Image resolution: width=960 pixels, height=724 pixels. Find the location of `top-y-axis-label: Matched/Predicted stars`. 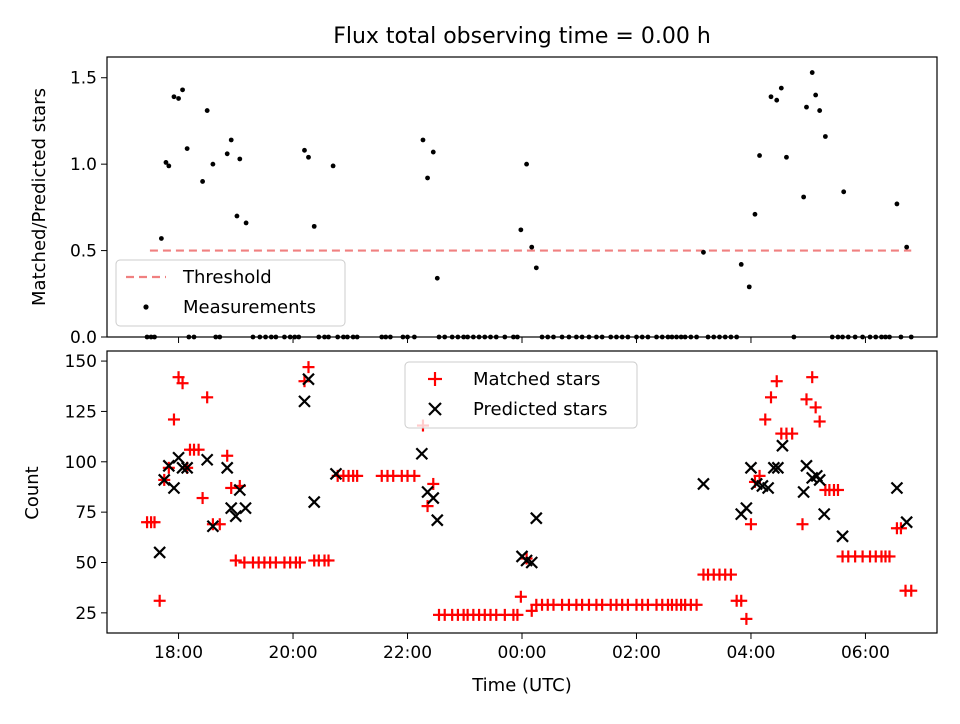

top-y-axis-label: Matched/Predicted stars is located at coordinates (39, 197).